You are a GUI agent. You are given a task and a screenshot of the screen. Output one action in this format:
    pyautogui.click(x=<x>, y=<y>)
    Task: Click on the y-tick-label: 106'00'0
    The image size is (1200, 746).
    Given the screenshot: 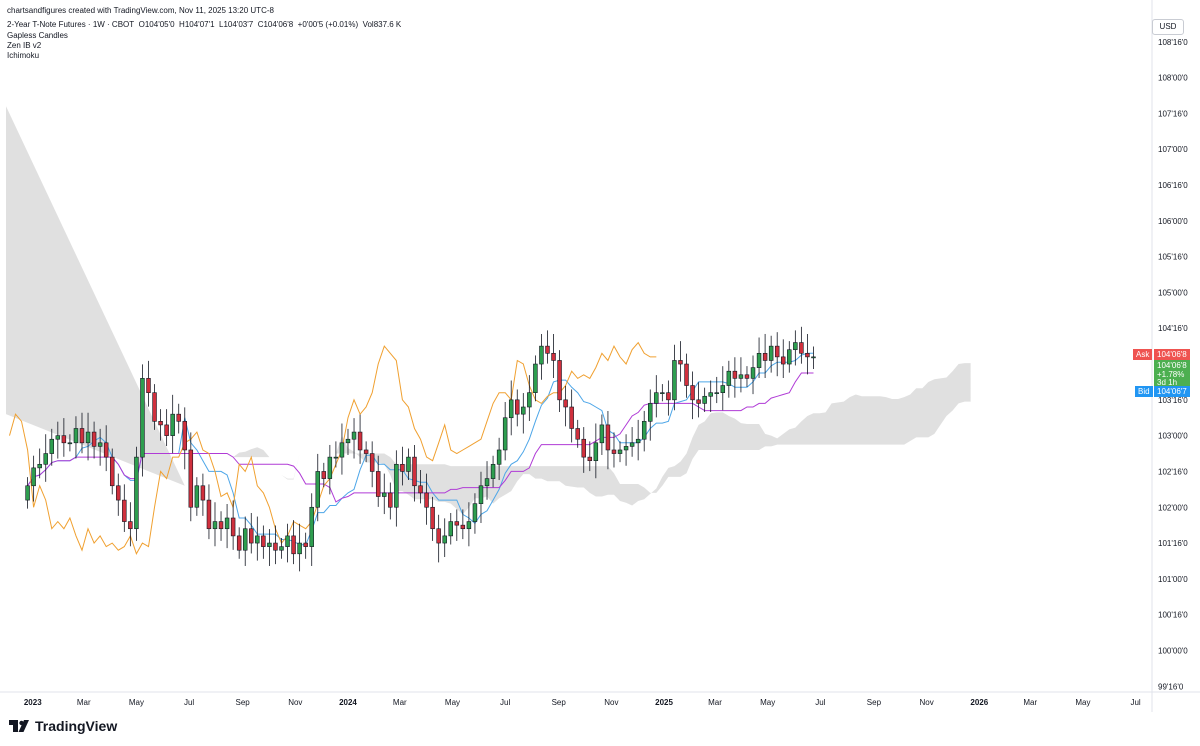 What is the action you would take?
    pyautogui.click(x=1173, y=221)
    